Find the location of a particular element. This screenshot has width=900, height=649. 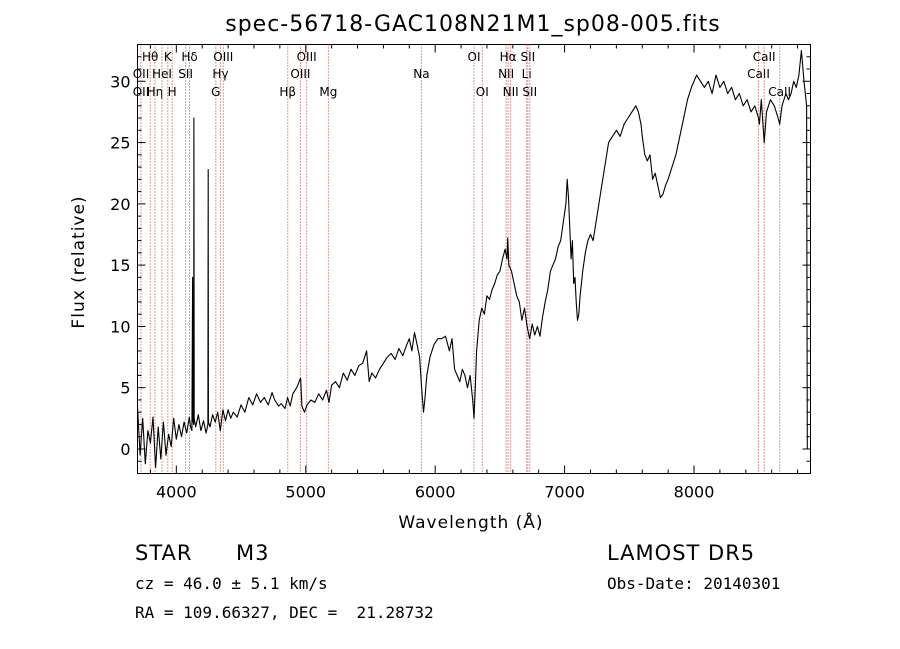

line-marker-label: Hδ is located at coordinates (189, 57).